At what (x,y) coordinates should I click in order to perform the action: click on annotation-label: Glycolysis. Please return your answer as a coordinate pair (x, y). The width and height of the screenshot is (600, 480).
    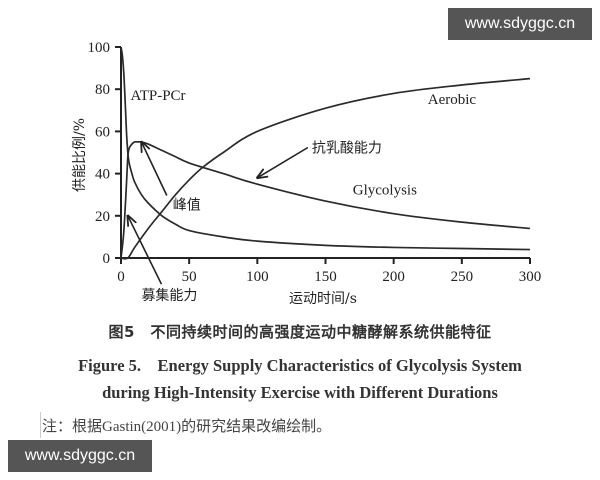
    Looking at the image, I should click on (385, 191).